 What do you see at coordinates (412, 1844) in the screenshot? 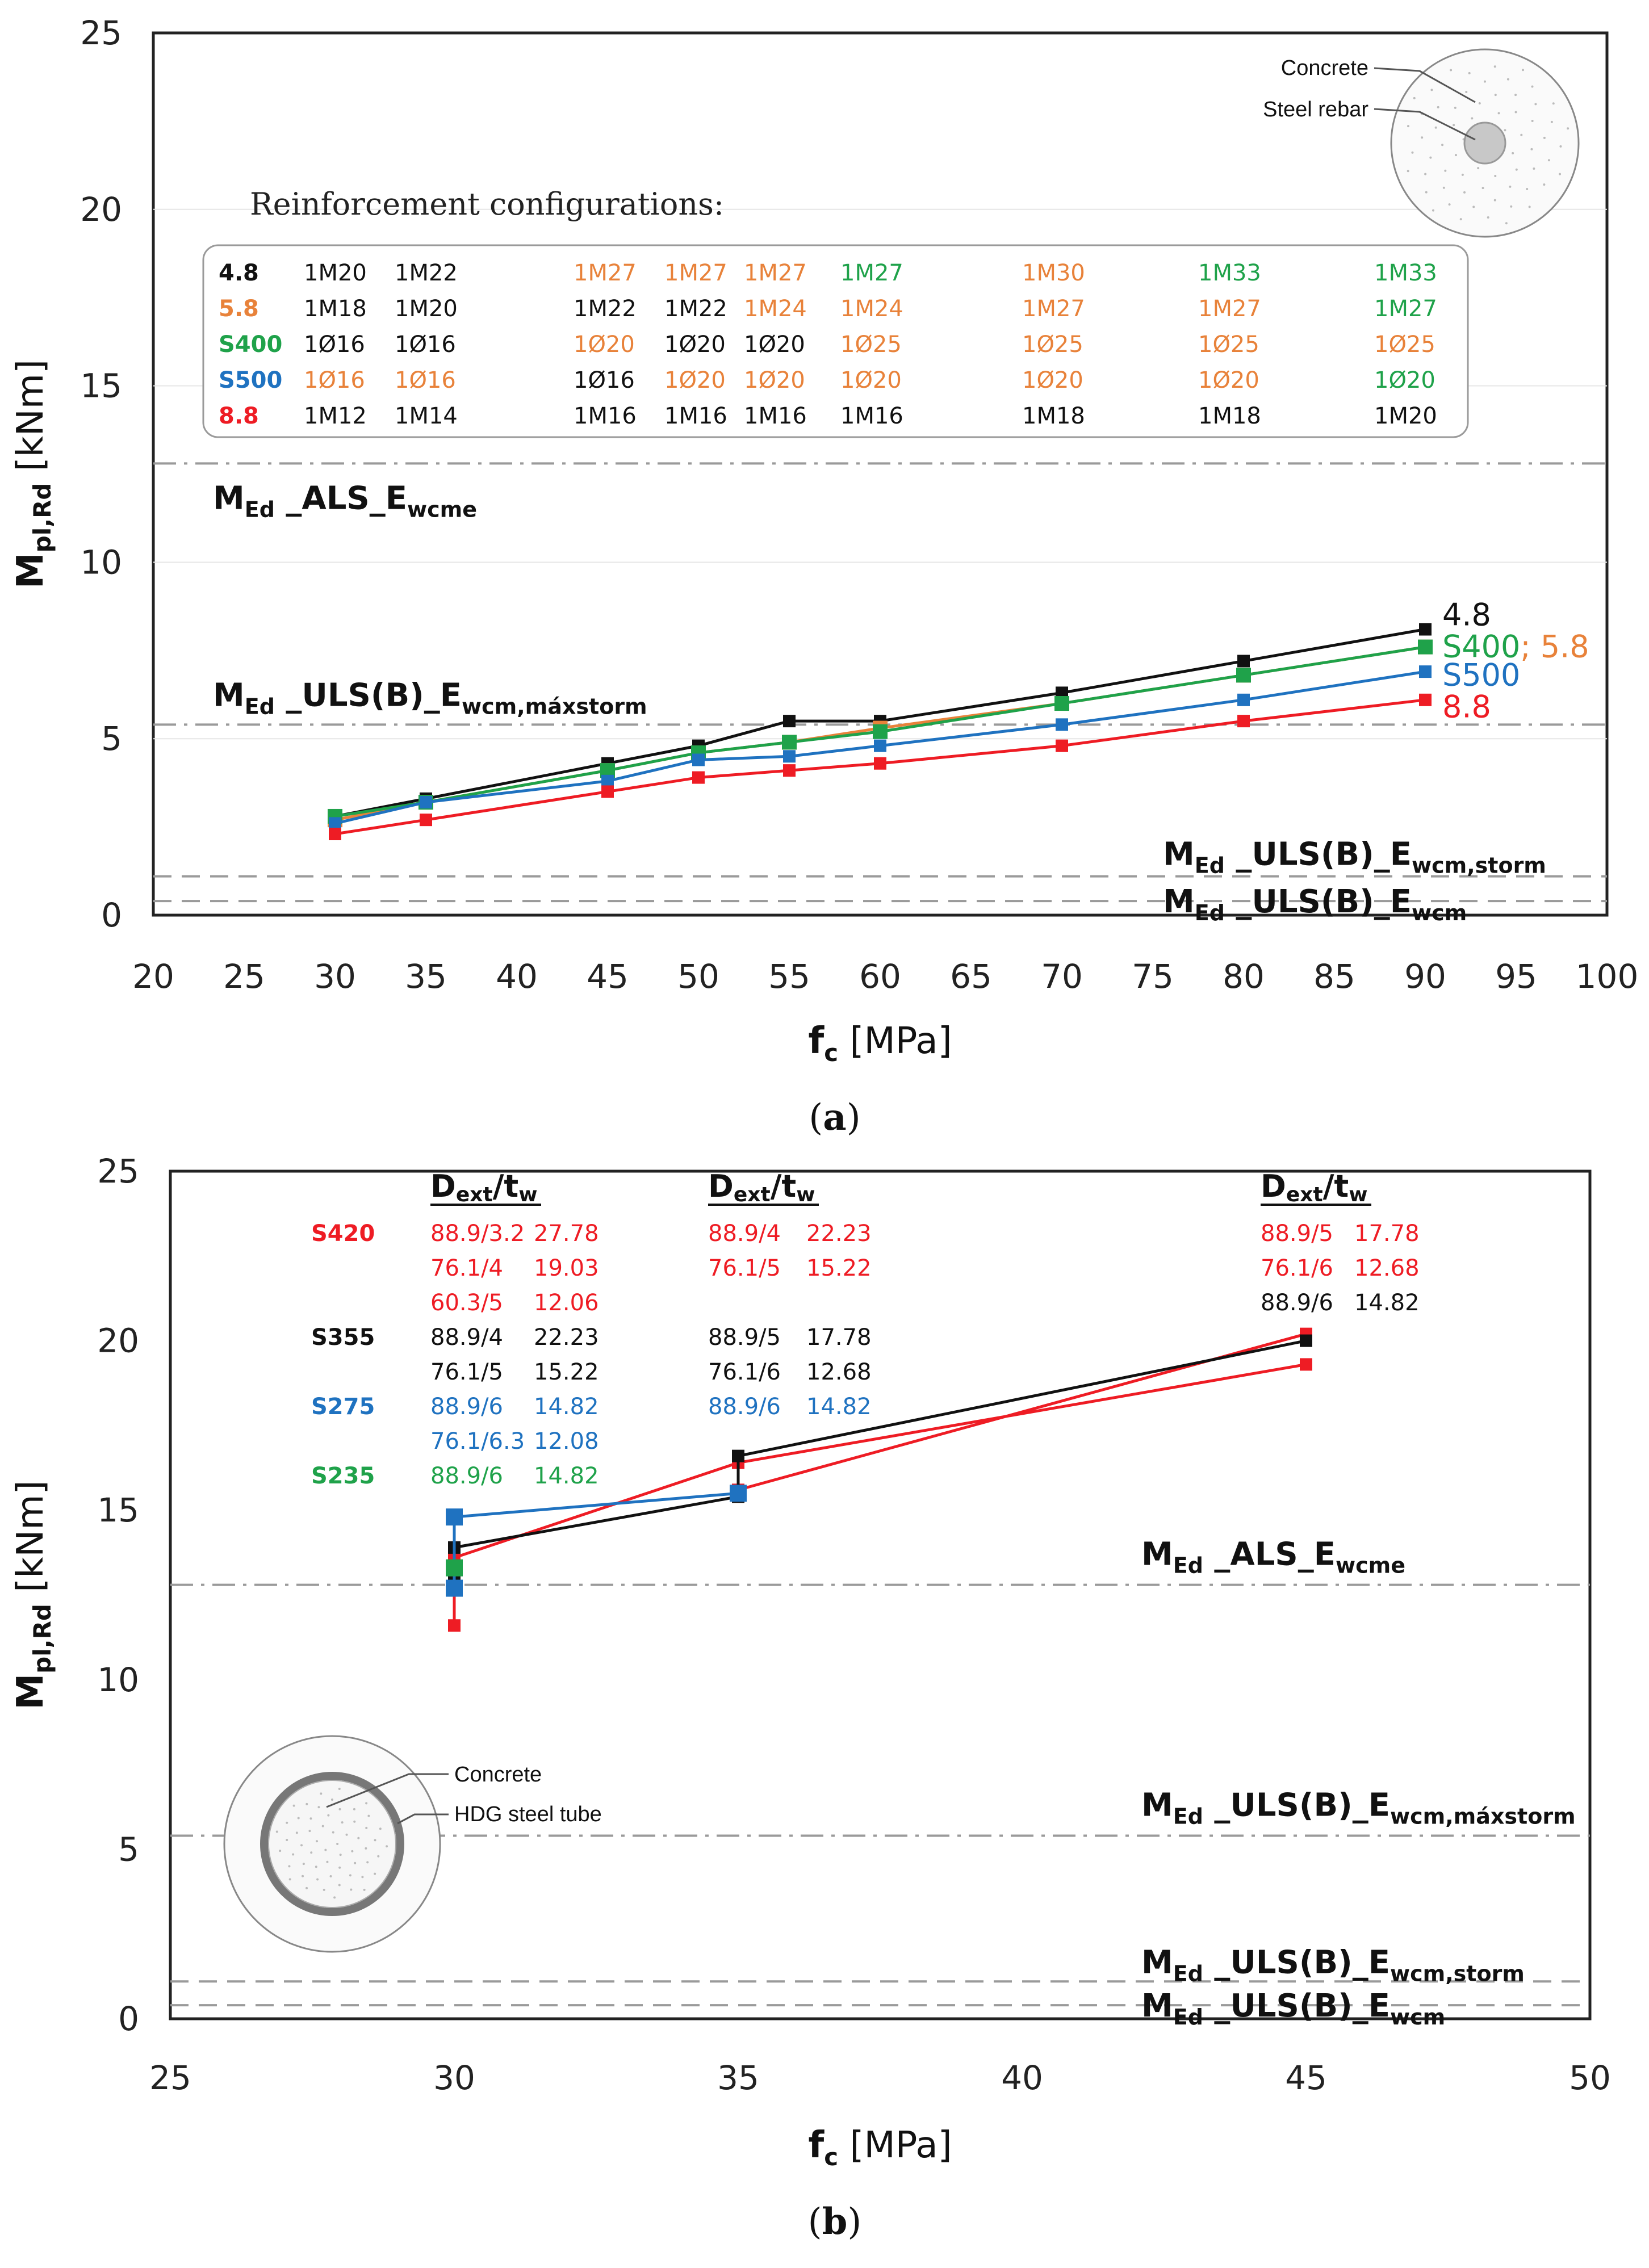
I see `tube-section-inset: Concrete HDG steel tube` at bounding box center [412, 1844].